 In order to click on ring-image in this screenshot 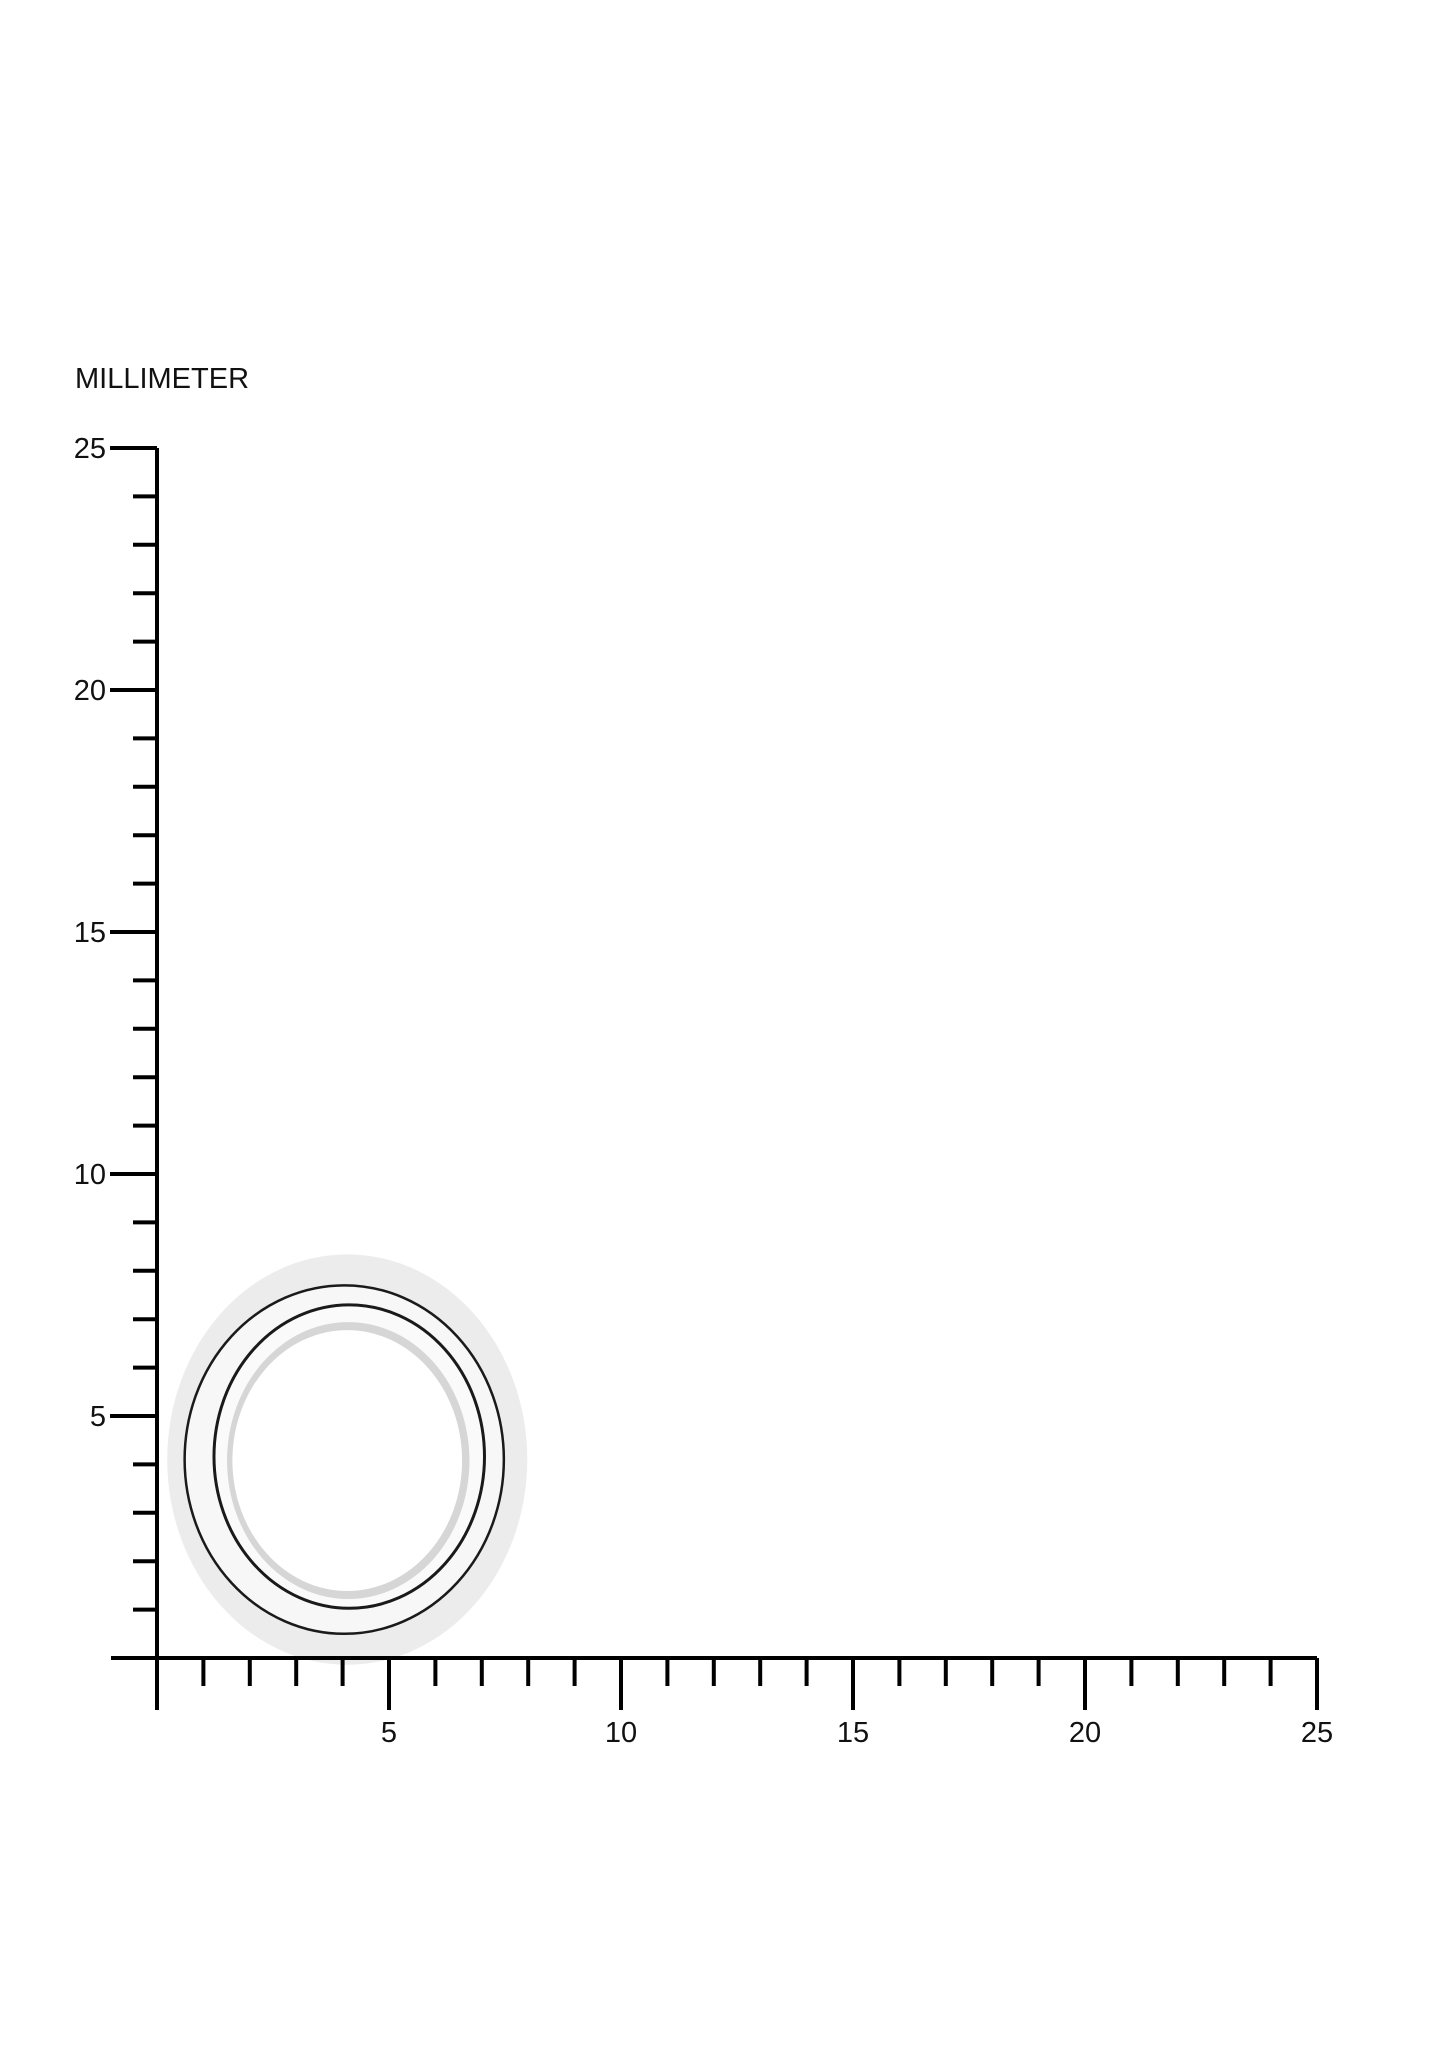, I will do `click(347, 1459)`.